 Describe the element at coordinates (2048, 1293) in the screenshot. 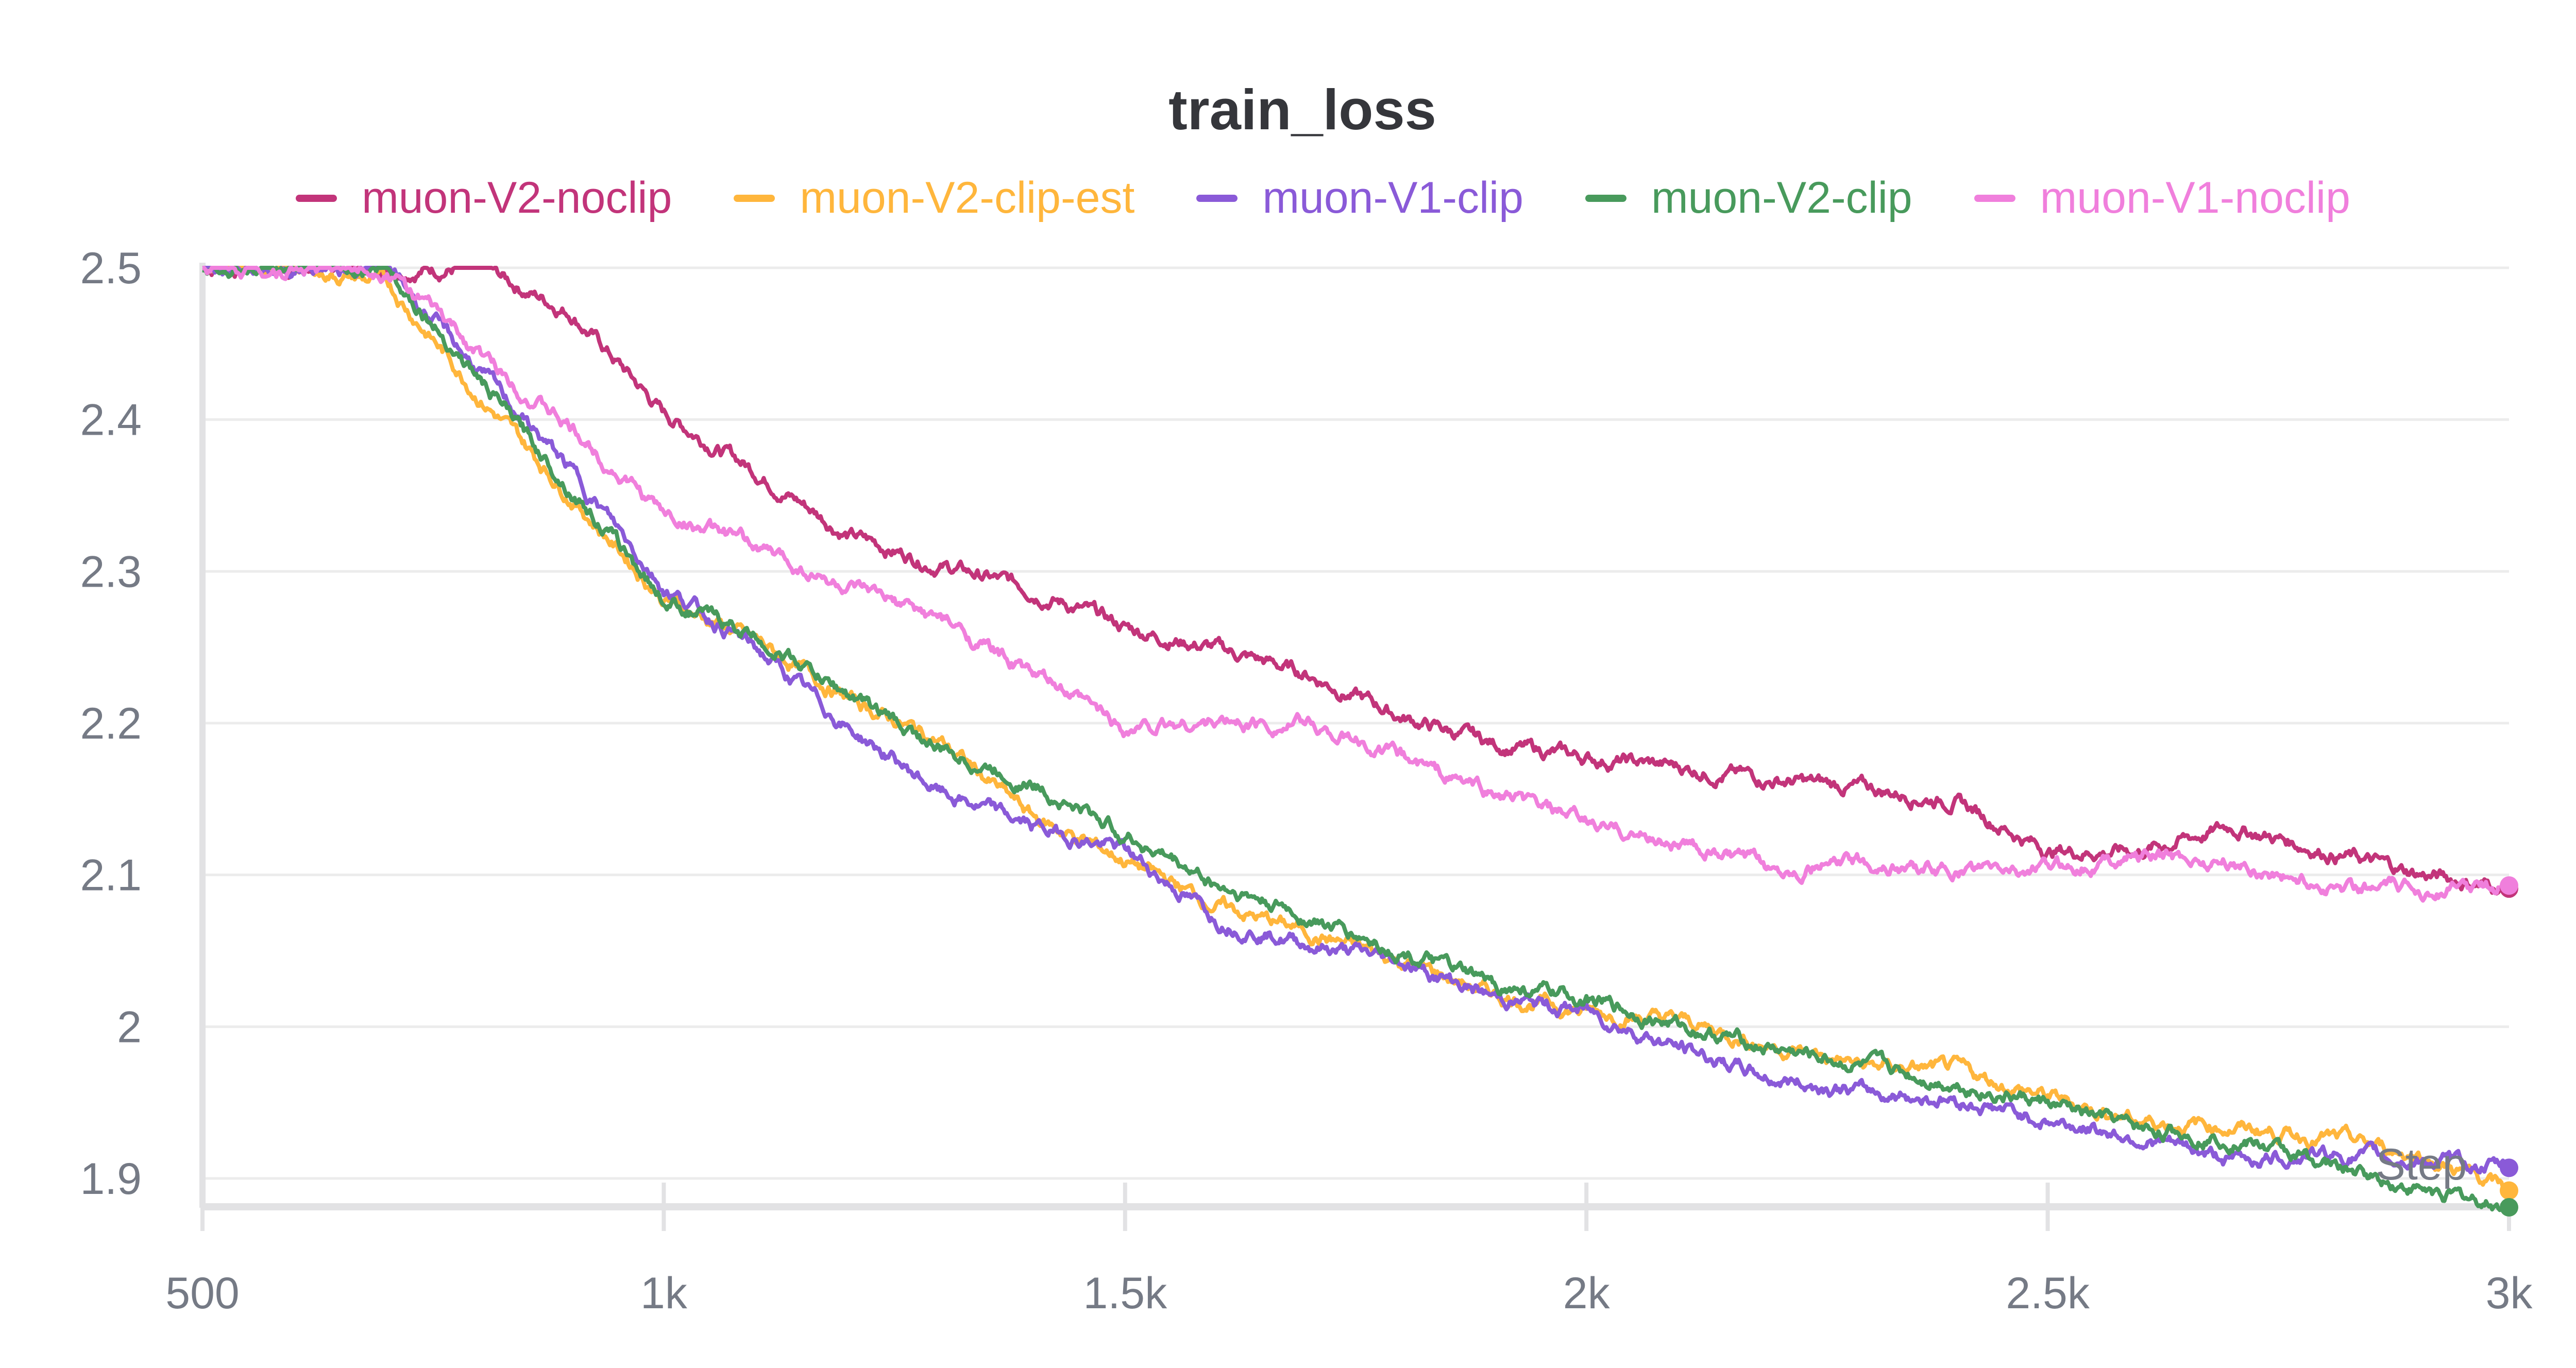

I see `x-tick-label: 2.5k` at that location.